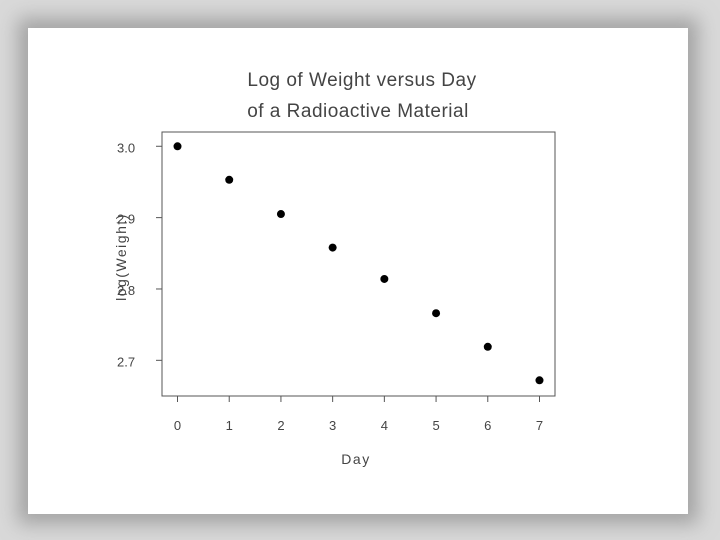 The height and width of the screenshot is (540, 720). Describe the element at coordinates (139, 254) in the screenshot. I see `y-axis: 2.7 2.8 2.9 3.0` at that location.